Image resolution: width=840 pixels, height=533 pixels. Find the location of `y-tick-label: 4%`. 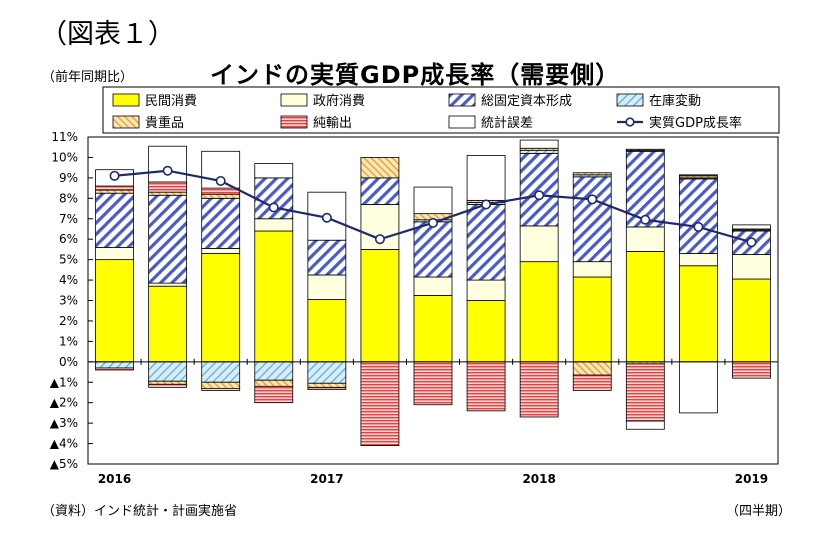

y-tick-label: 4% is located at coordinates (68, 280).